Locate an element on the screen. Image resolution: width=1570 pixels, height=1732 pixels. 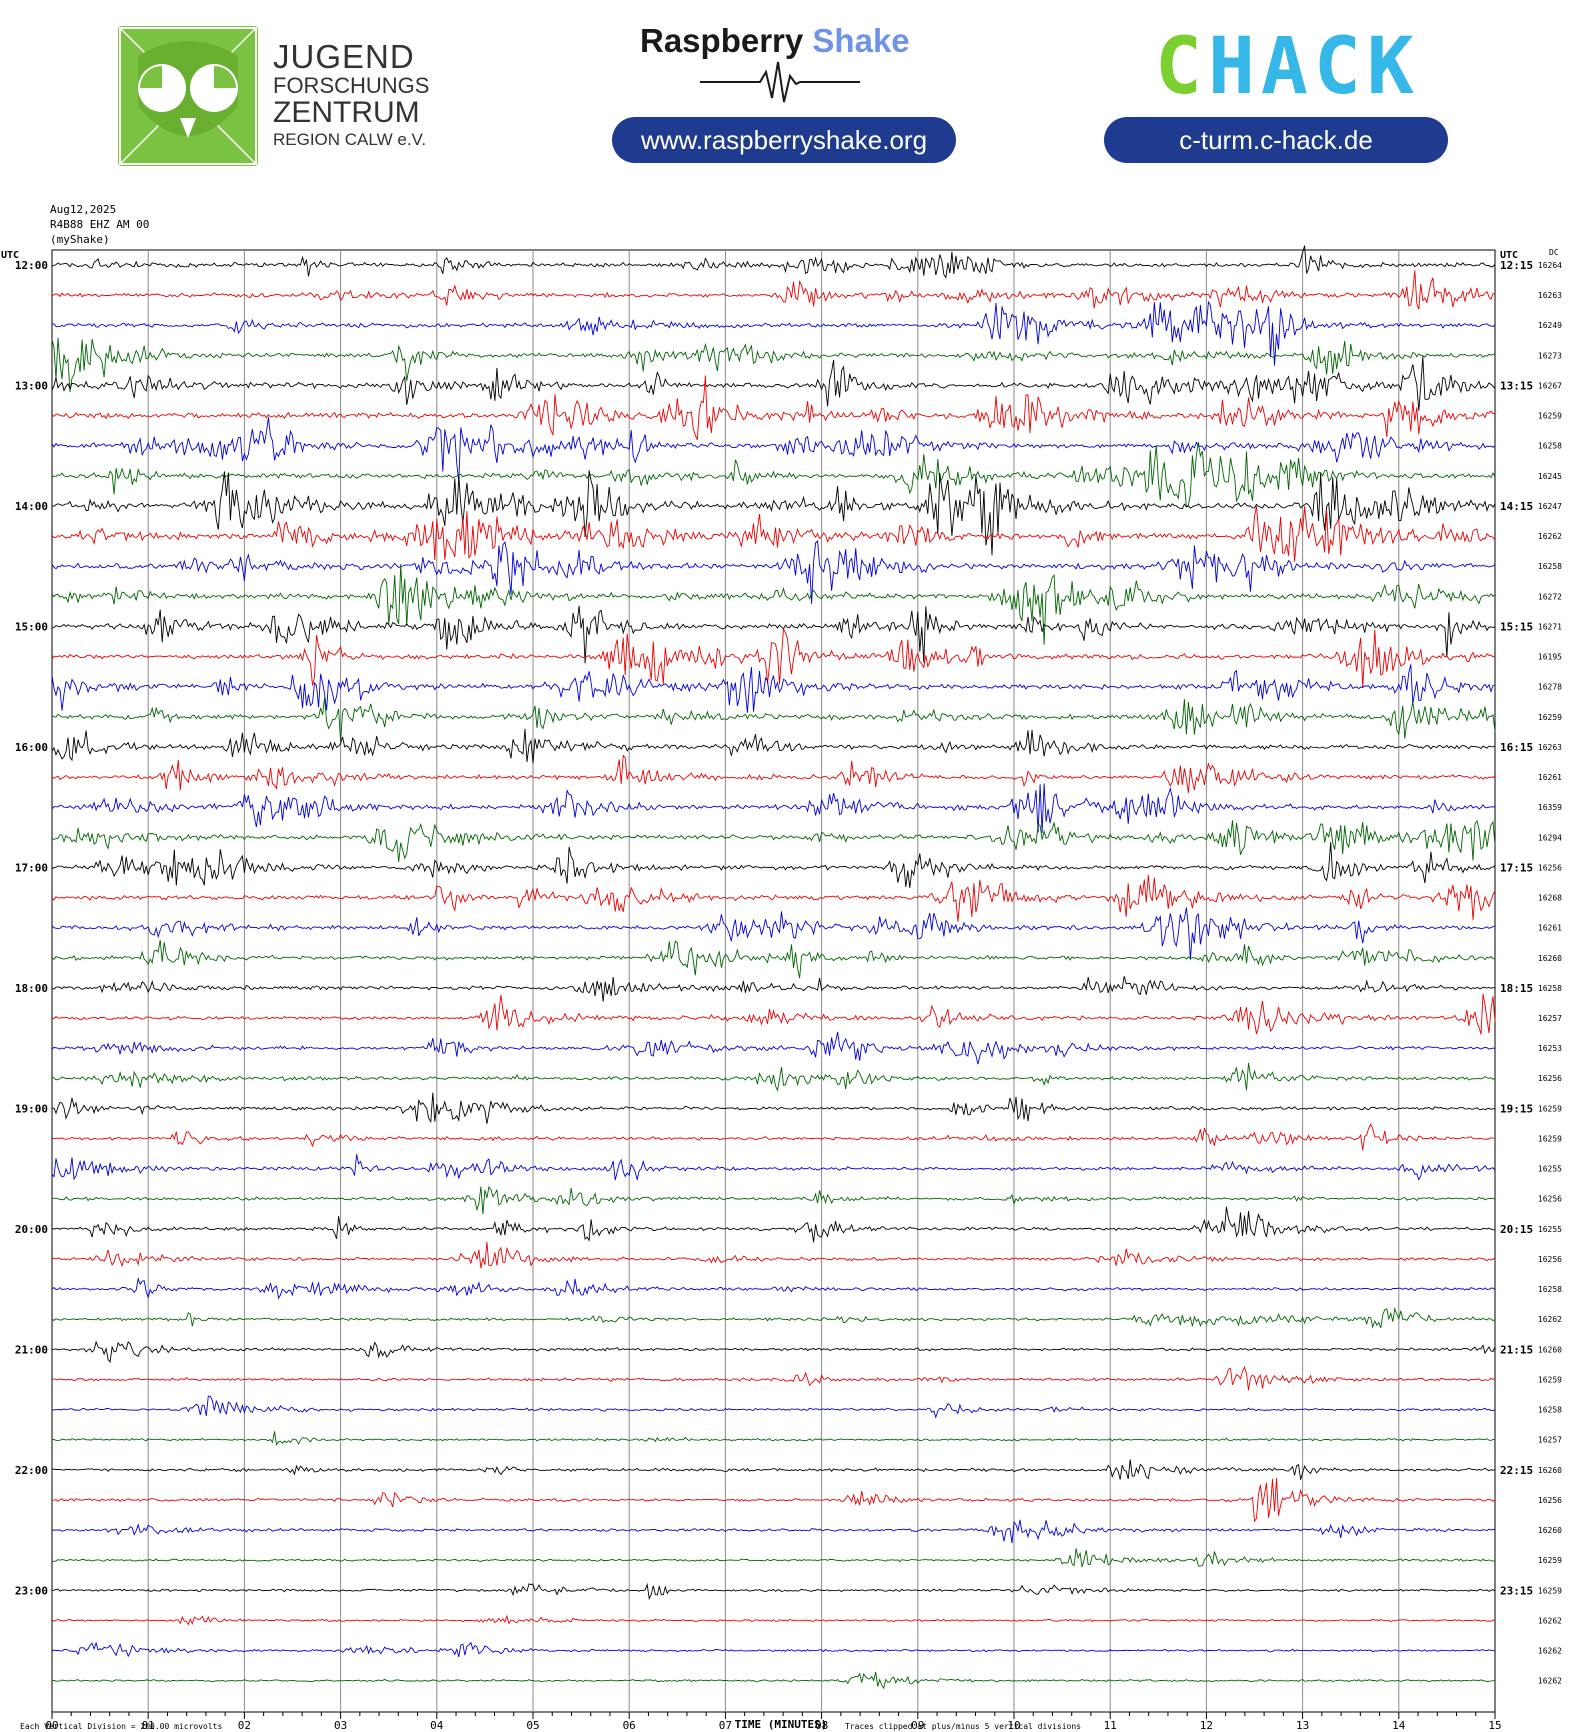
raspberryshake-url-pill: www.raspberryshake.org is located at coordinates (784, 140).